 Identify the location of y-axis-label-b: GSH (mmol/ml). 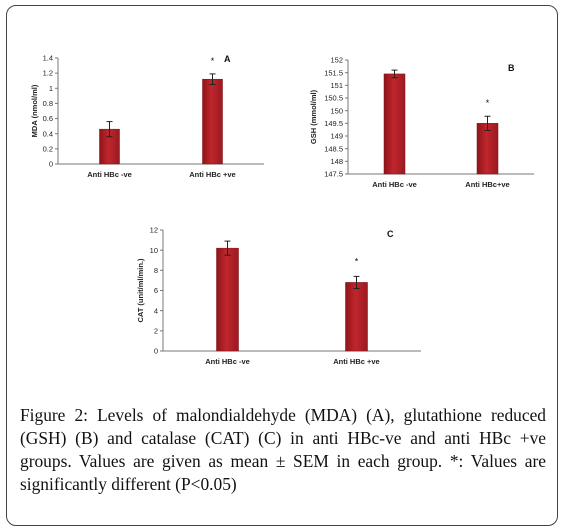
(313, 116).